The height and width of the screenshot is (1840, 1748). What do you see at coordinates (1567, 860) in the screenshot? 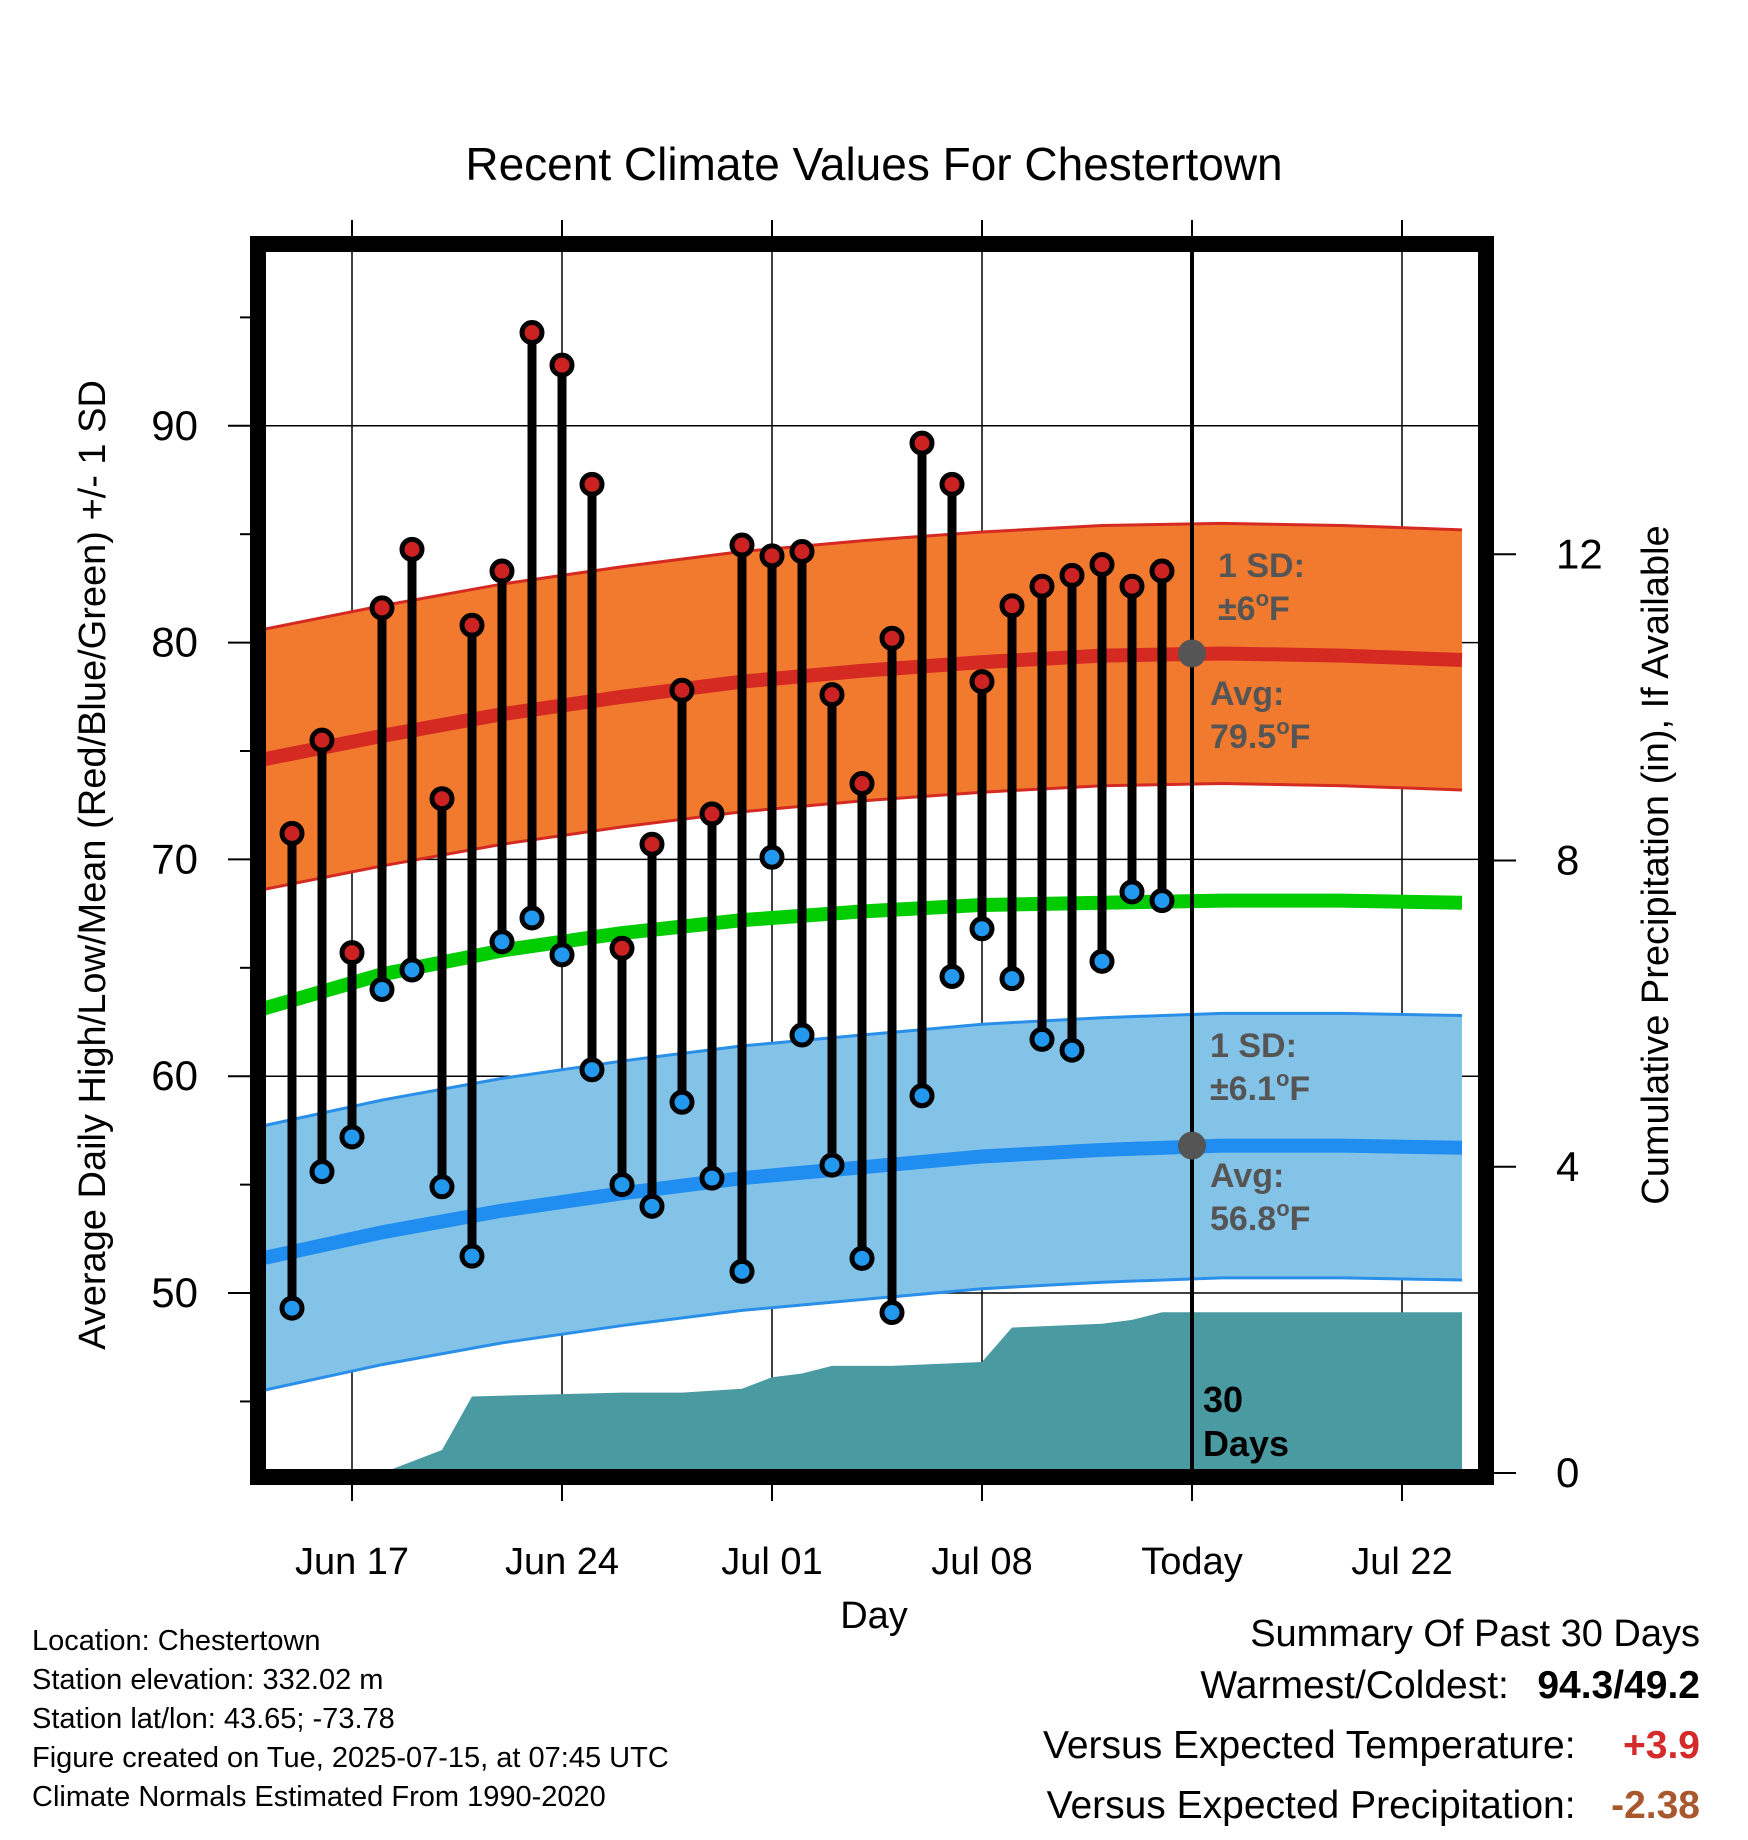
I see `y2-tick-label: 8` at bounding box center [1567, 860].